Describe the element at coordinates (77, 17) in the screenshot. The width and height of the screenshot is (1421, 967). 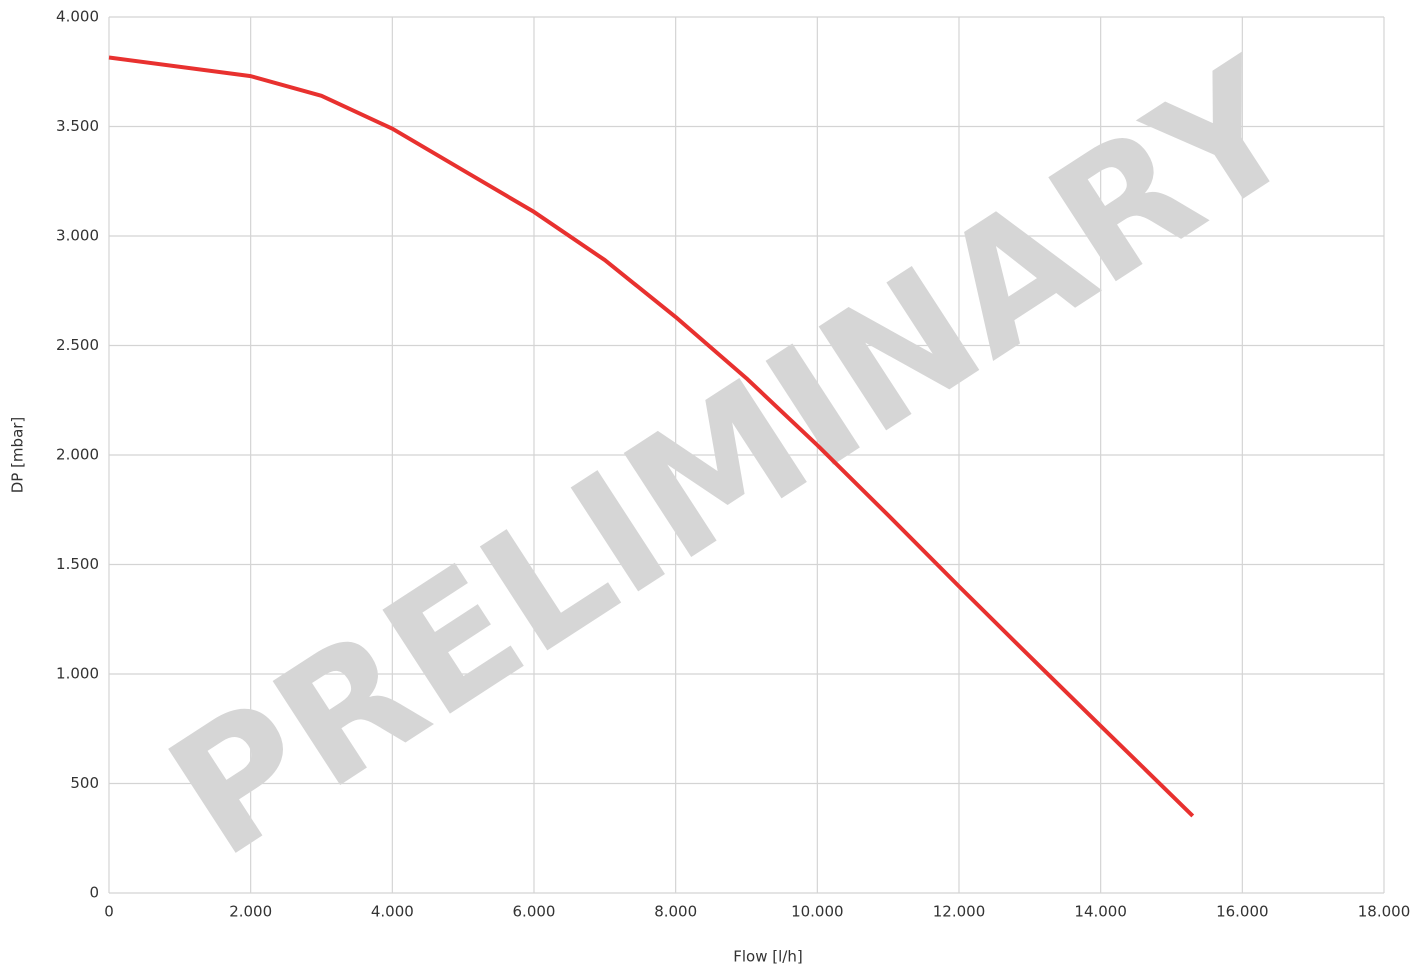
I see `y-tick-label: 4.000` at that location.